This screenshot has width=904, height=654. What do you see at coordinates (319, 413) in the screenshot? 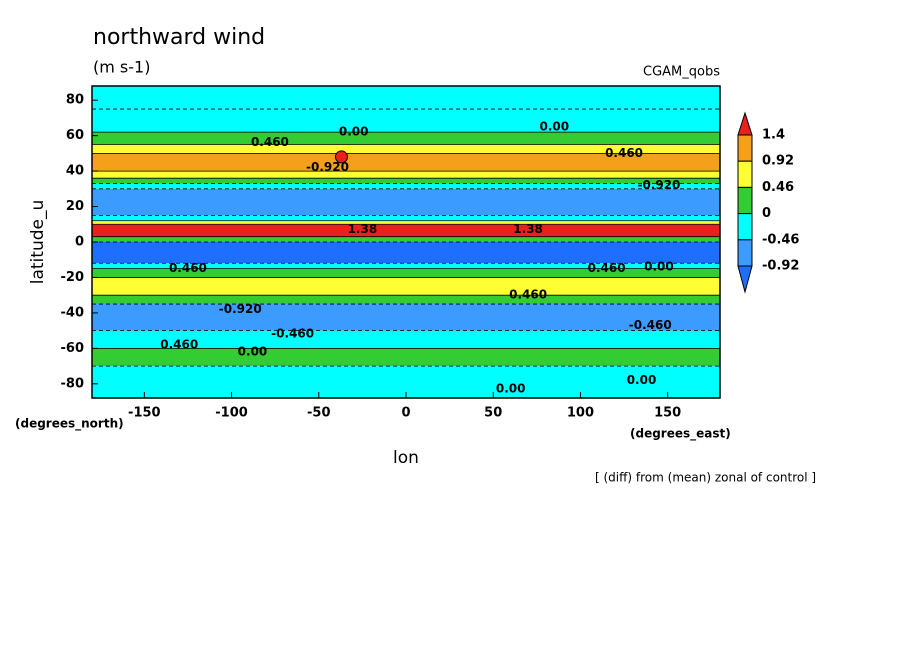
I see `x-tick-label: -50` at bounding box center [319, 413].